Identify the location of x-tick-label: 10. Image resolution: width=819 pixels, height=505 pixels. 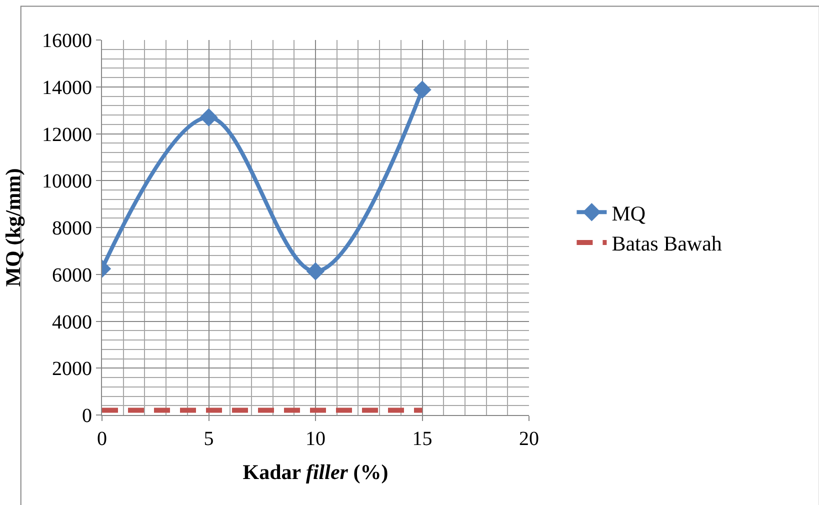
(316, 439).